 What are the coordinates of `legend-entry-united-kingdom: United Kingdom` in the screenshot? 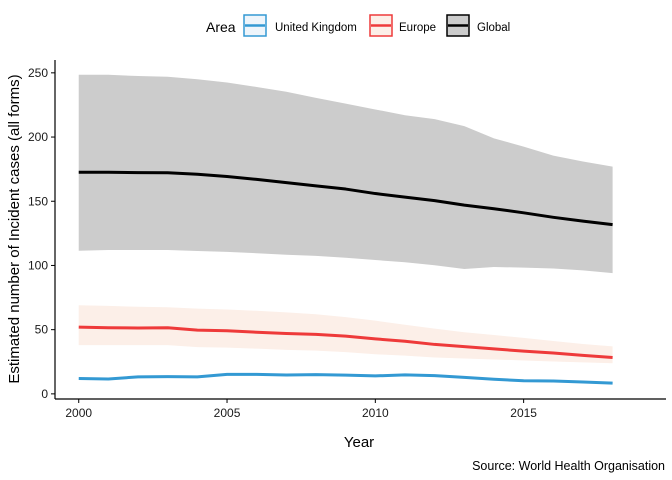 It's located at (300, 25).